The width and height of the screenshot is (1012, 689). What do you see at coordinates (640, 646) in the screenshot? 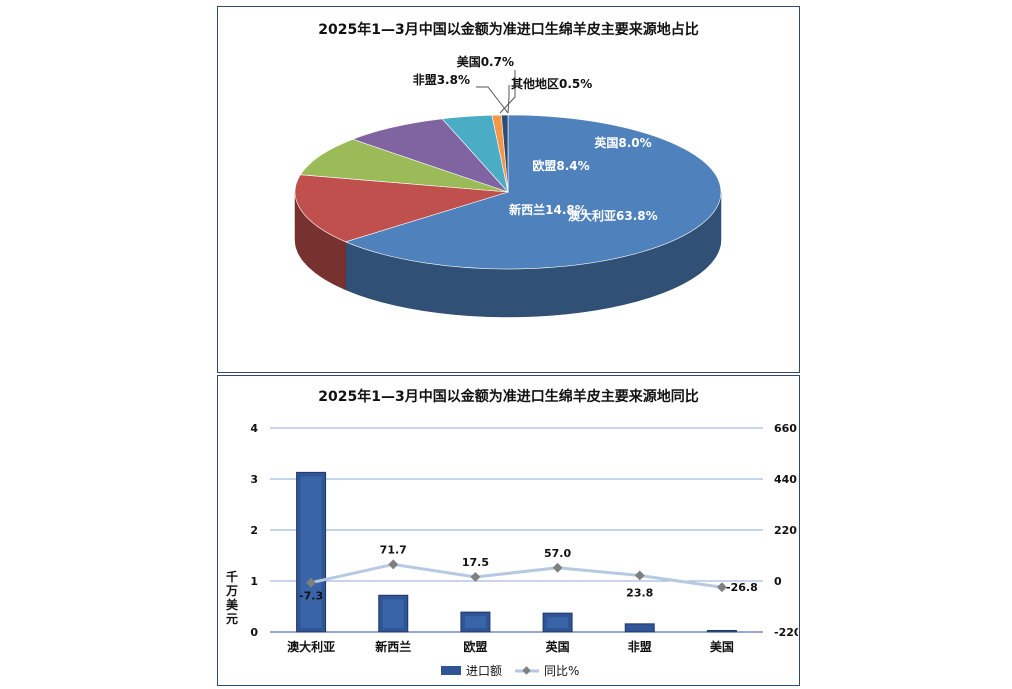
I see `x-tick-label: 非盟` at bounding box center [640, 646].